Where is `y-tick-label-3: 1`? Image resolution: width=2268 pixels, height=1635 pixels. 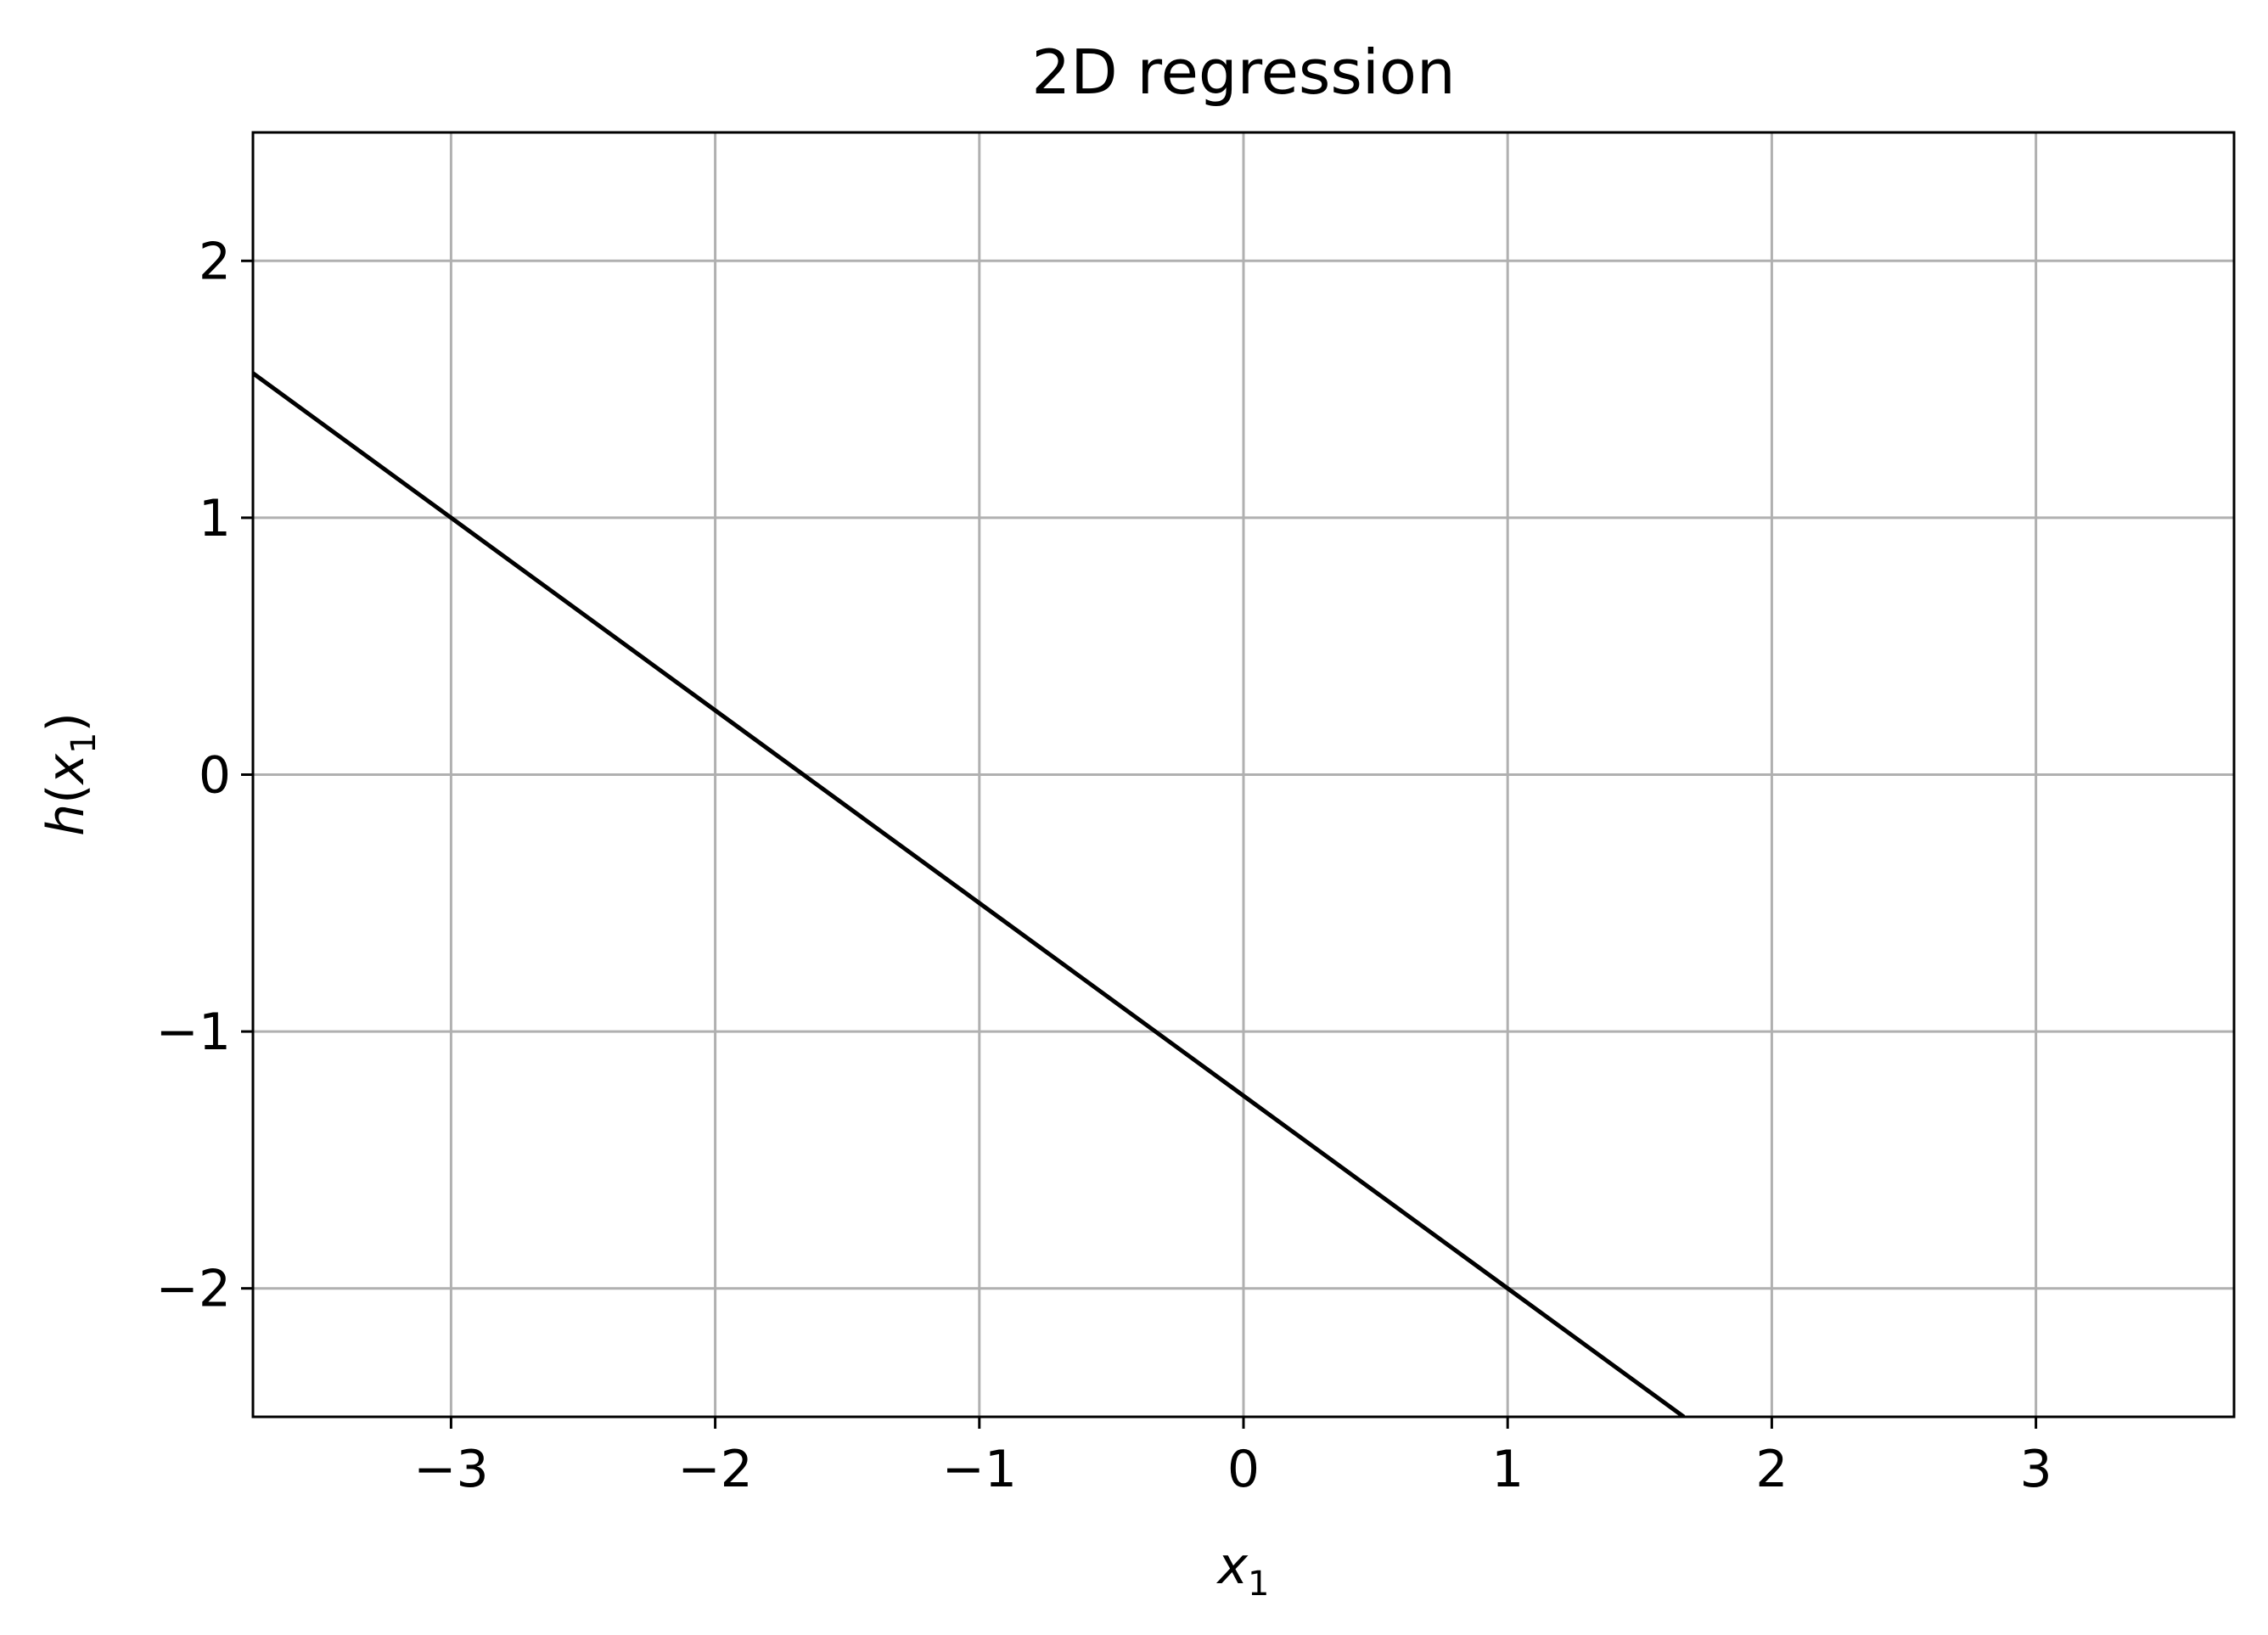
y-tick-label-3: 1 is located at coordinates (215, 518).